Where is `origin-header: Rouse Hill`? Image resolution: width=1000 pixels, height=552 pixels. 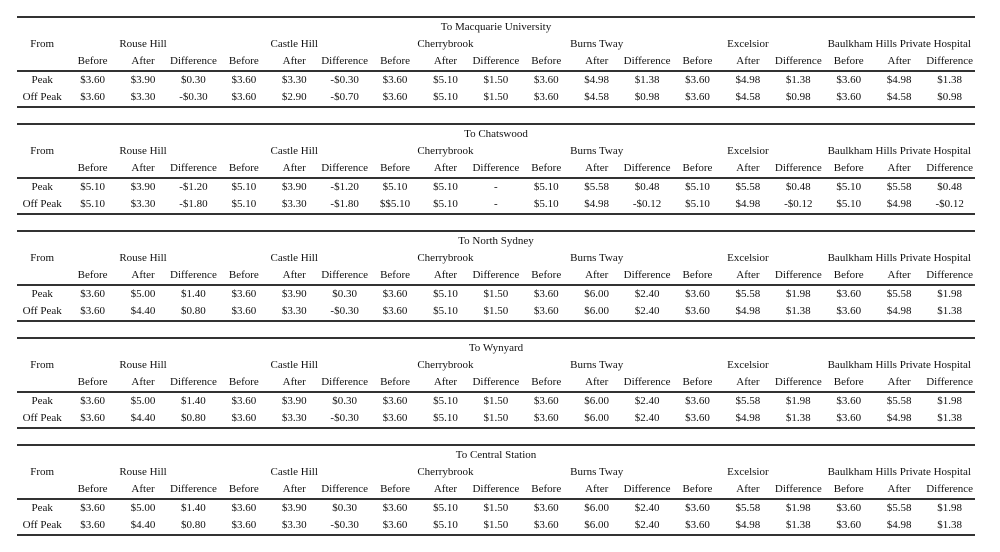 origin-header: Rouse Hill is located at coordinates (143, 44).